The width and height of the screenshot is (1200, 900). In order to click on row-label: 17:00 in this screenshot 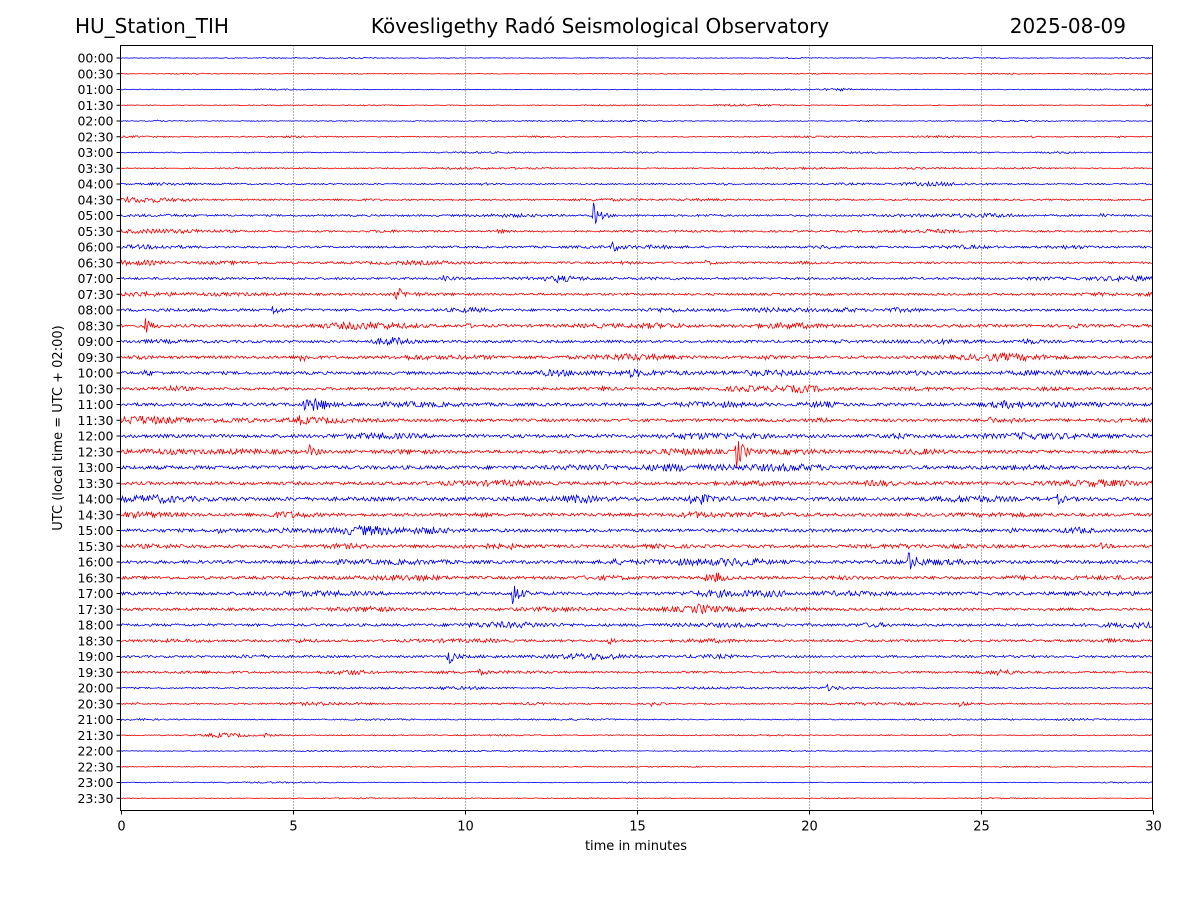, I will do `click(95, 593)`.